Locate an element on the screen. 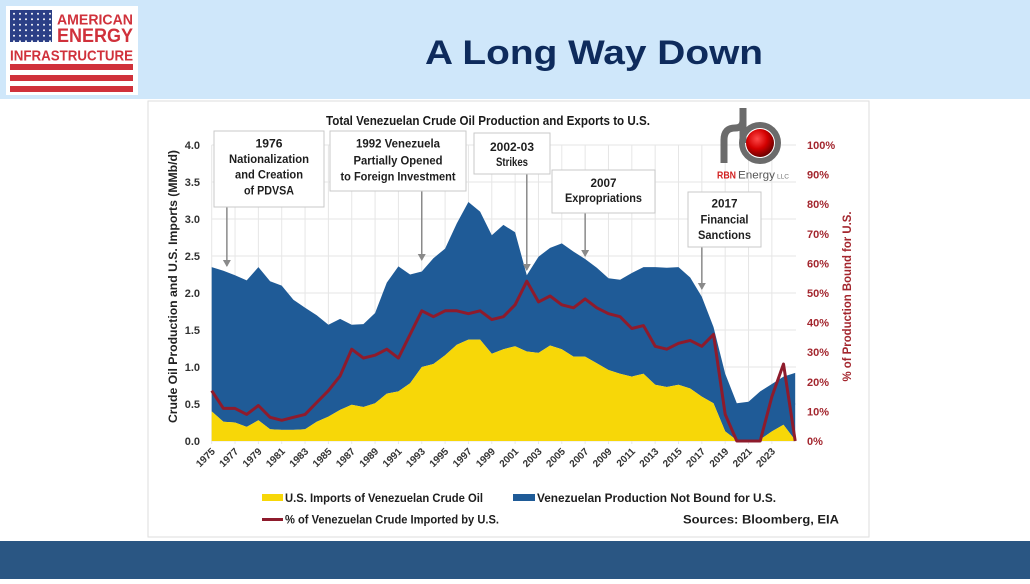 This screenshot has height=584, width=1030. rbn-energy-logo: RBN Energy LLC is located at coordinates (753, 145).